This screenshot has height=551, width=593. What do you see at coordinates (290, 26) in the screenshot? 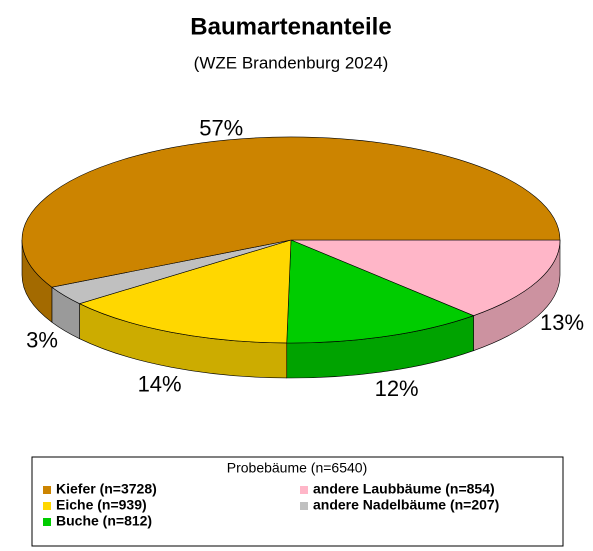
I see `chart-title: Baumartenanteile` at bounding box center [290, 26].